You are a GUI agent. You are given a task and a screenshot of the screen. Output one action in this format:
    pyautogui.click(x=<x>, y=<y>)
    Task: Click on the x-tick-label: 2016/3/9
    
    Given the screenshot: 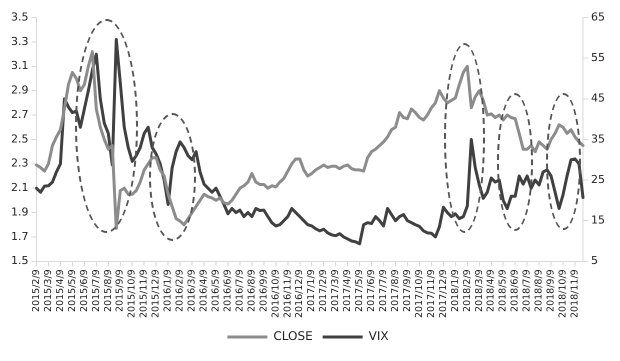 What is the action you would take?
    pyautogui.click(x=192, y=290)
    